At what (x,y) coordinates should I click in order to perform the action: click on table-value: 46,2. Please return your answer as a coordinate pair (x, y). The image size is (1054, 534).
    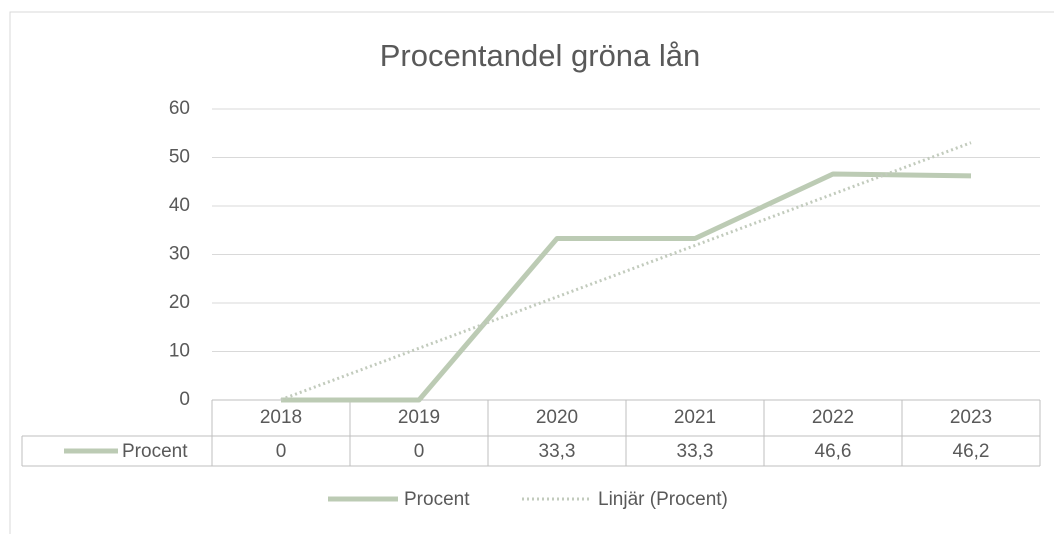
    Looking at the image, I should click on (971, 451).